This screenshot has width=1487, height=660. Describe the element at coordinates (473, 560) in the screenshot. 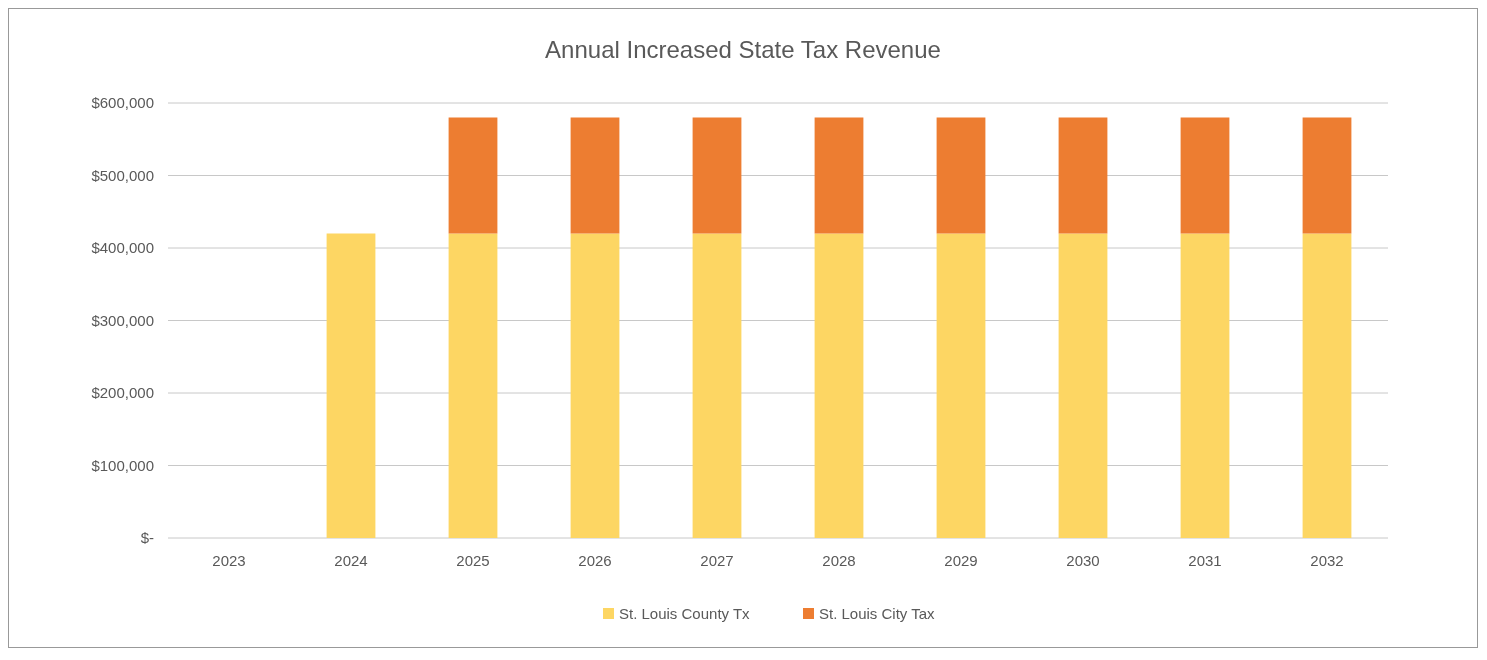

I see `x-tick-label: 2025` at that location.